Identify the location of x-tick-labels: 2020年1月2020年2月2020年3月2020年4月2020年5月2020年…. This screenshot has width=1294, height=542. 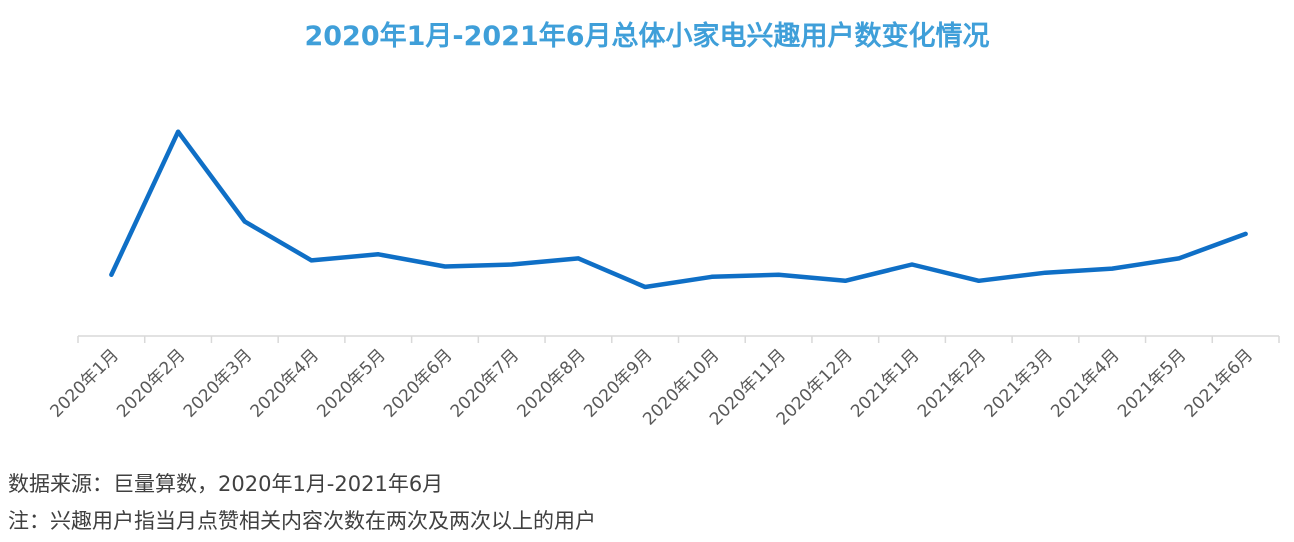
(651, 387).